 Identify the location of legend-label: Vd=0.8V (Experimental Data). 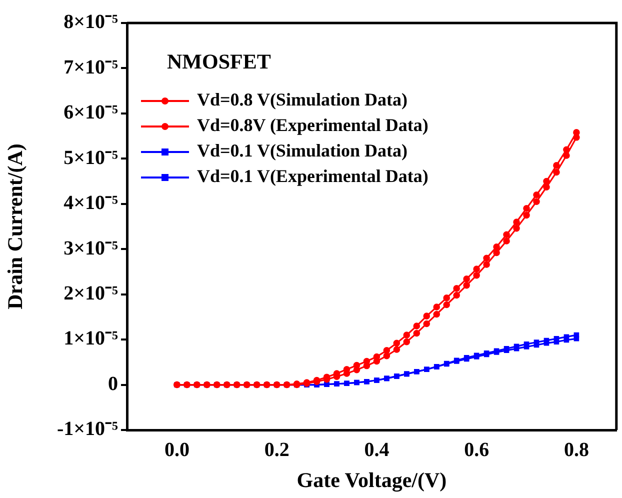
(312, 125).